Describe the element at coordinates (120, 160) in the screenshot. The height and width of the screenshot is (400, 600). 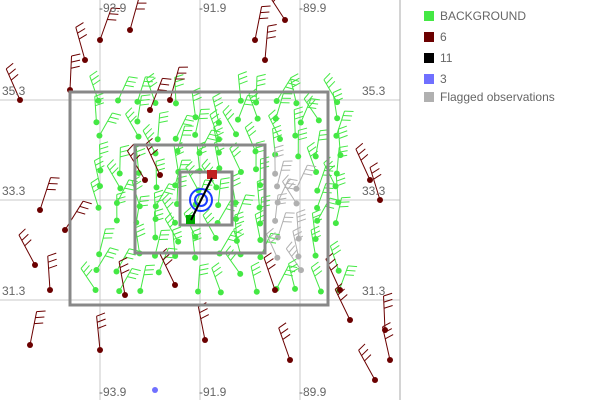
I see `barb-staff` at that location.